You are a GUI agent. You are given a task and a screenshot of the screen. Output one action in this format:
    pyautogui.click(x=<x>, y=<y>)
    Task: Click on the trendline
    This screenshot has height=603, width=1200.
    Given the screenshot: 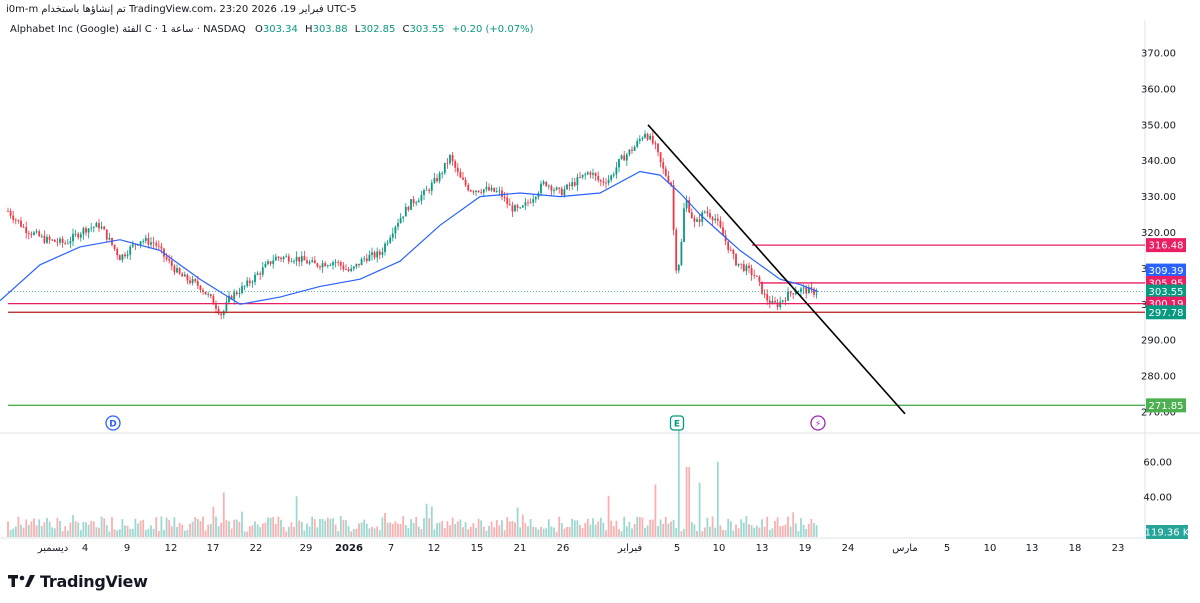 What is the action you would take?
    pyautogui.click(x=776, y=269)
    